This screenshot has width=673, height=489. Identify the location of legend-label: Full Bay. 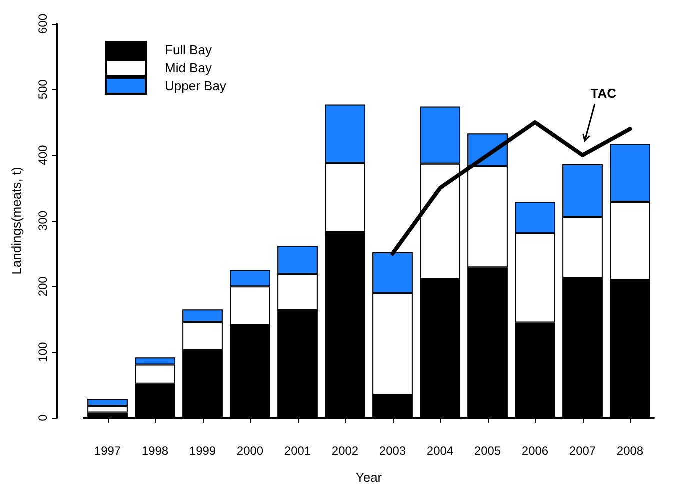
(188, 50).